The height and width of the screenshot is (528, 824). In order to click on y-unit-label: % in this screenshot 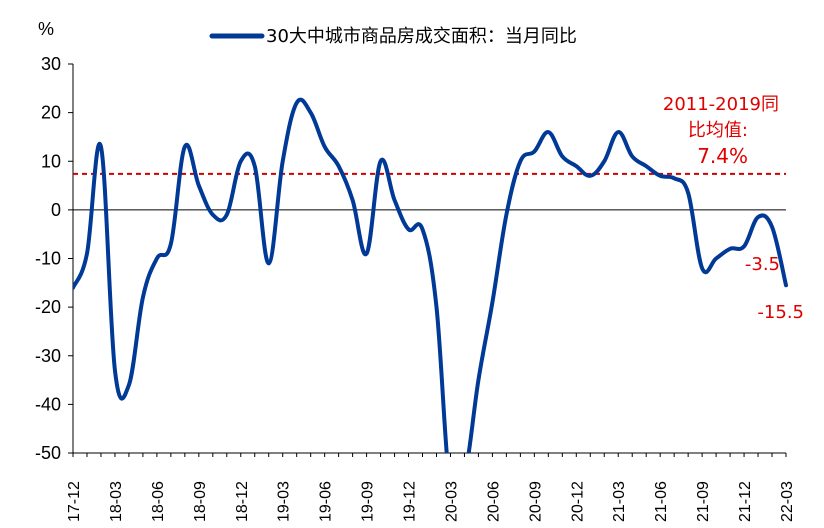, I will do `click(46, 29)`.